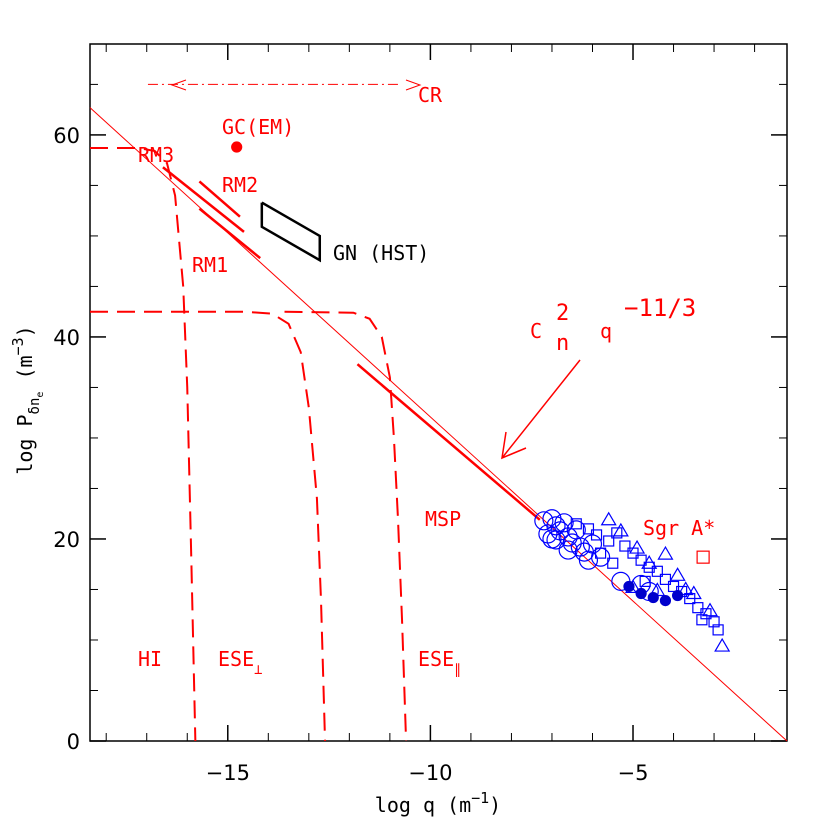 The height and width of the screenshot is (830, 830). I want to click on annotation: ESE∥, so click(439, 662).